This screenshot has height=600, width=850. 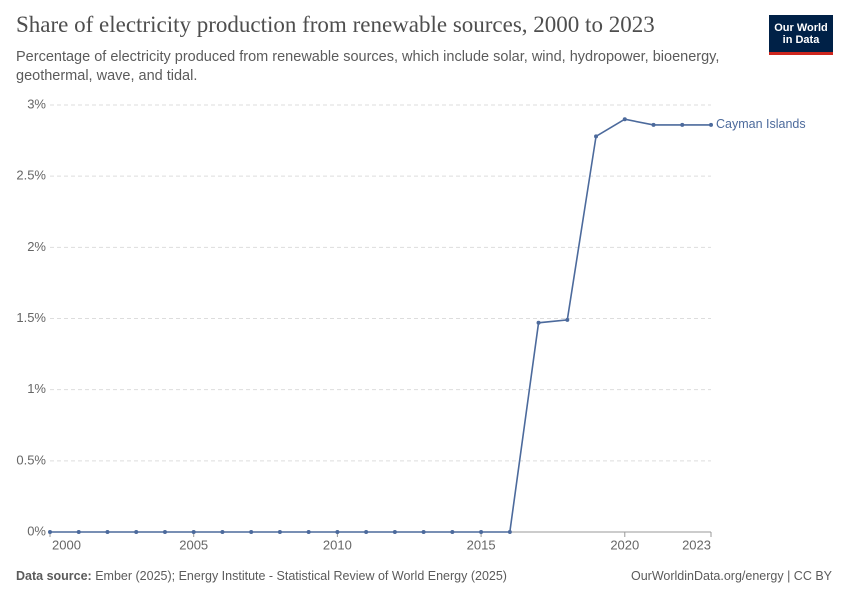 I want to click on y-tick-label: 1.5%, so click(x=31, y=317).